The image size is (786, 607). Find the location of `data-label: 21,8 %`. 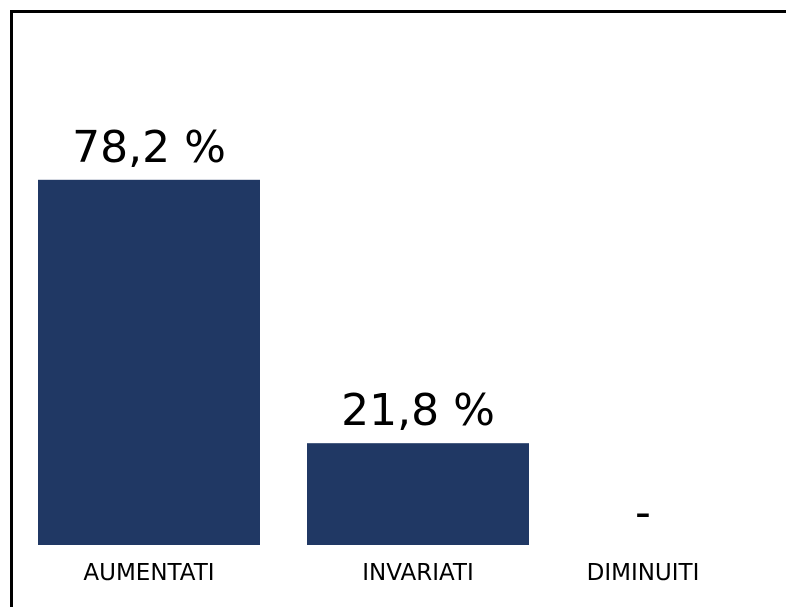

data-label: 21,8 % is located at coordinates (418, 410).